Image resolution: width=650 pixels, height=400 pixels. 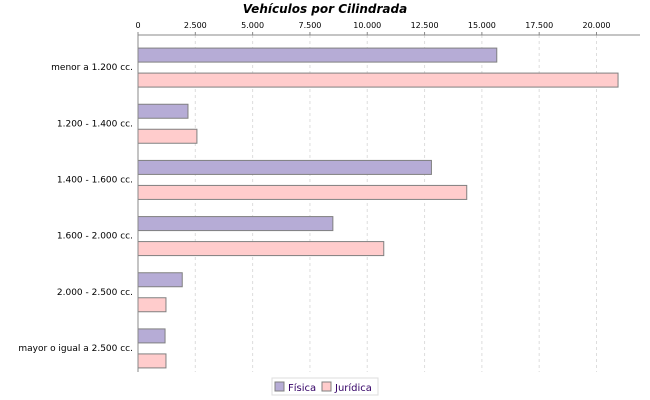 What do you see at coordinates (95, 180) in the screenshot?
I see `category-label: 1.400 - 1.600 cc.` at bounding box center [95, 180].